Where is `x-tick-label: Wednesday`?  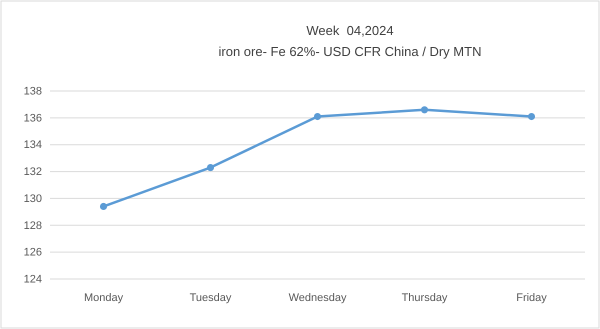 x-tick-label: Wednesday is located at coordinates (317, 298).